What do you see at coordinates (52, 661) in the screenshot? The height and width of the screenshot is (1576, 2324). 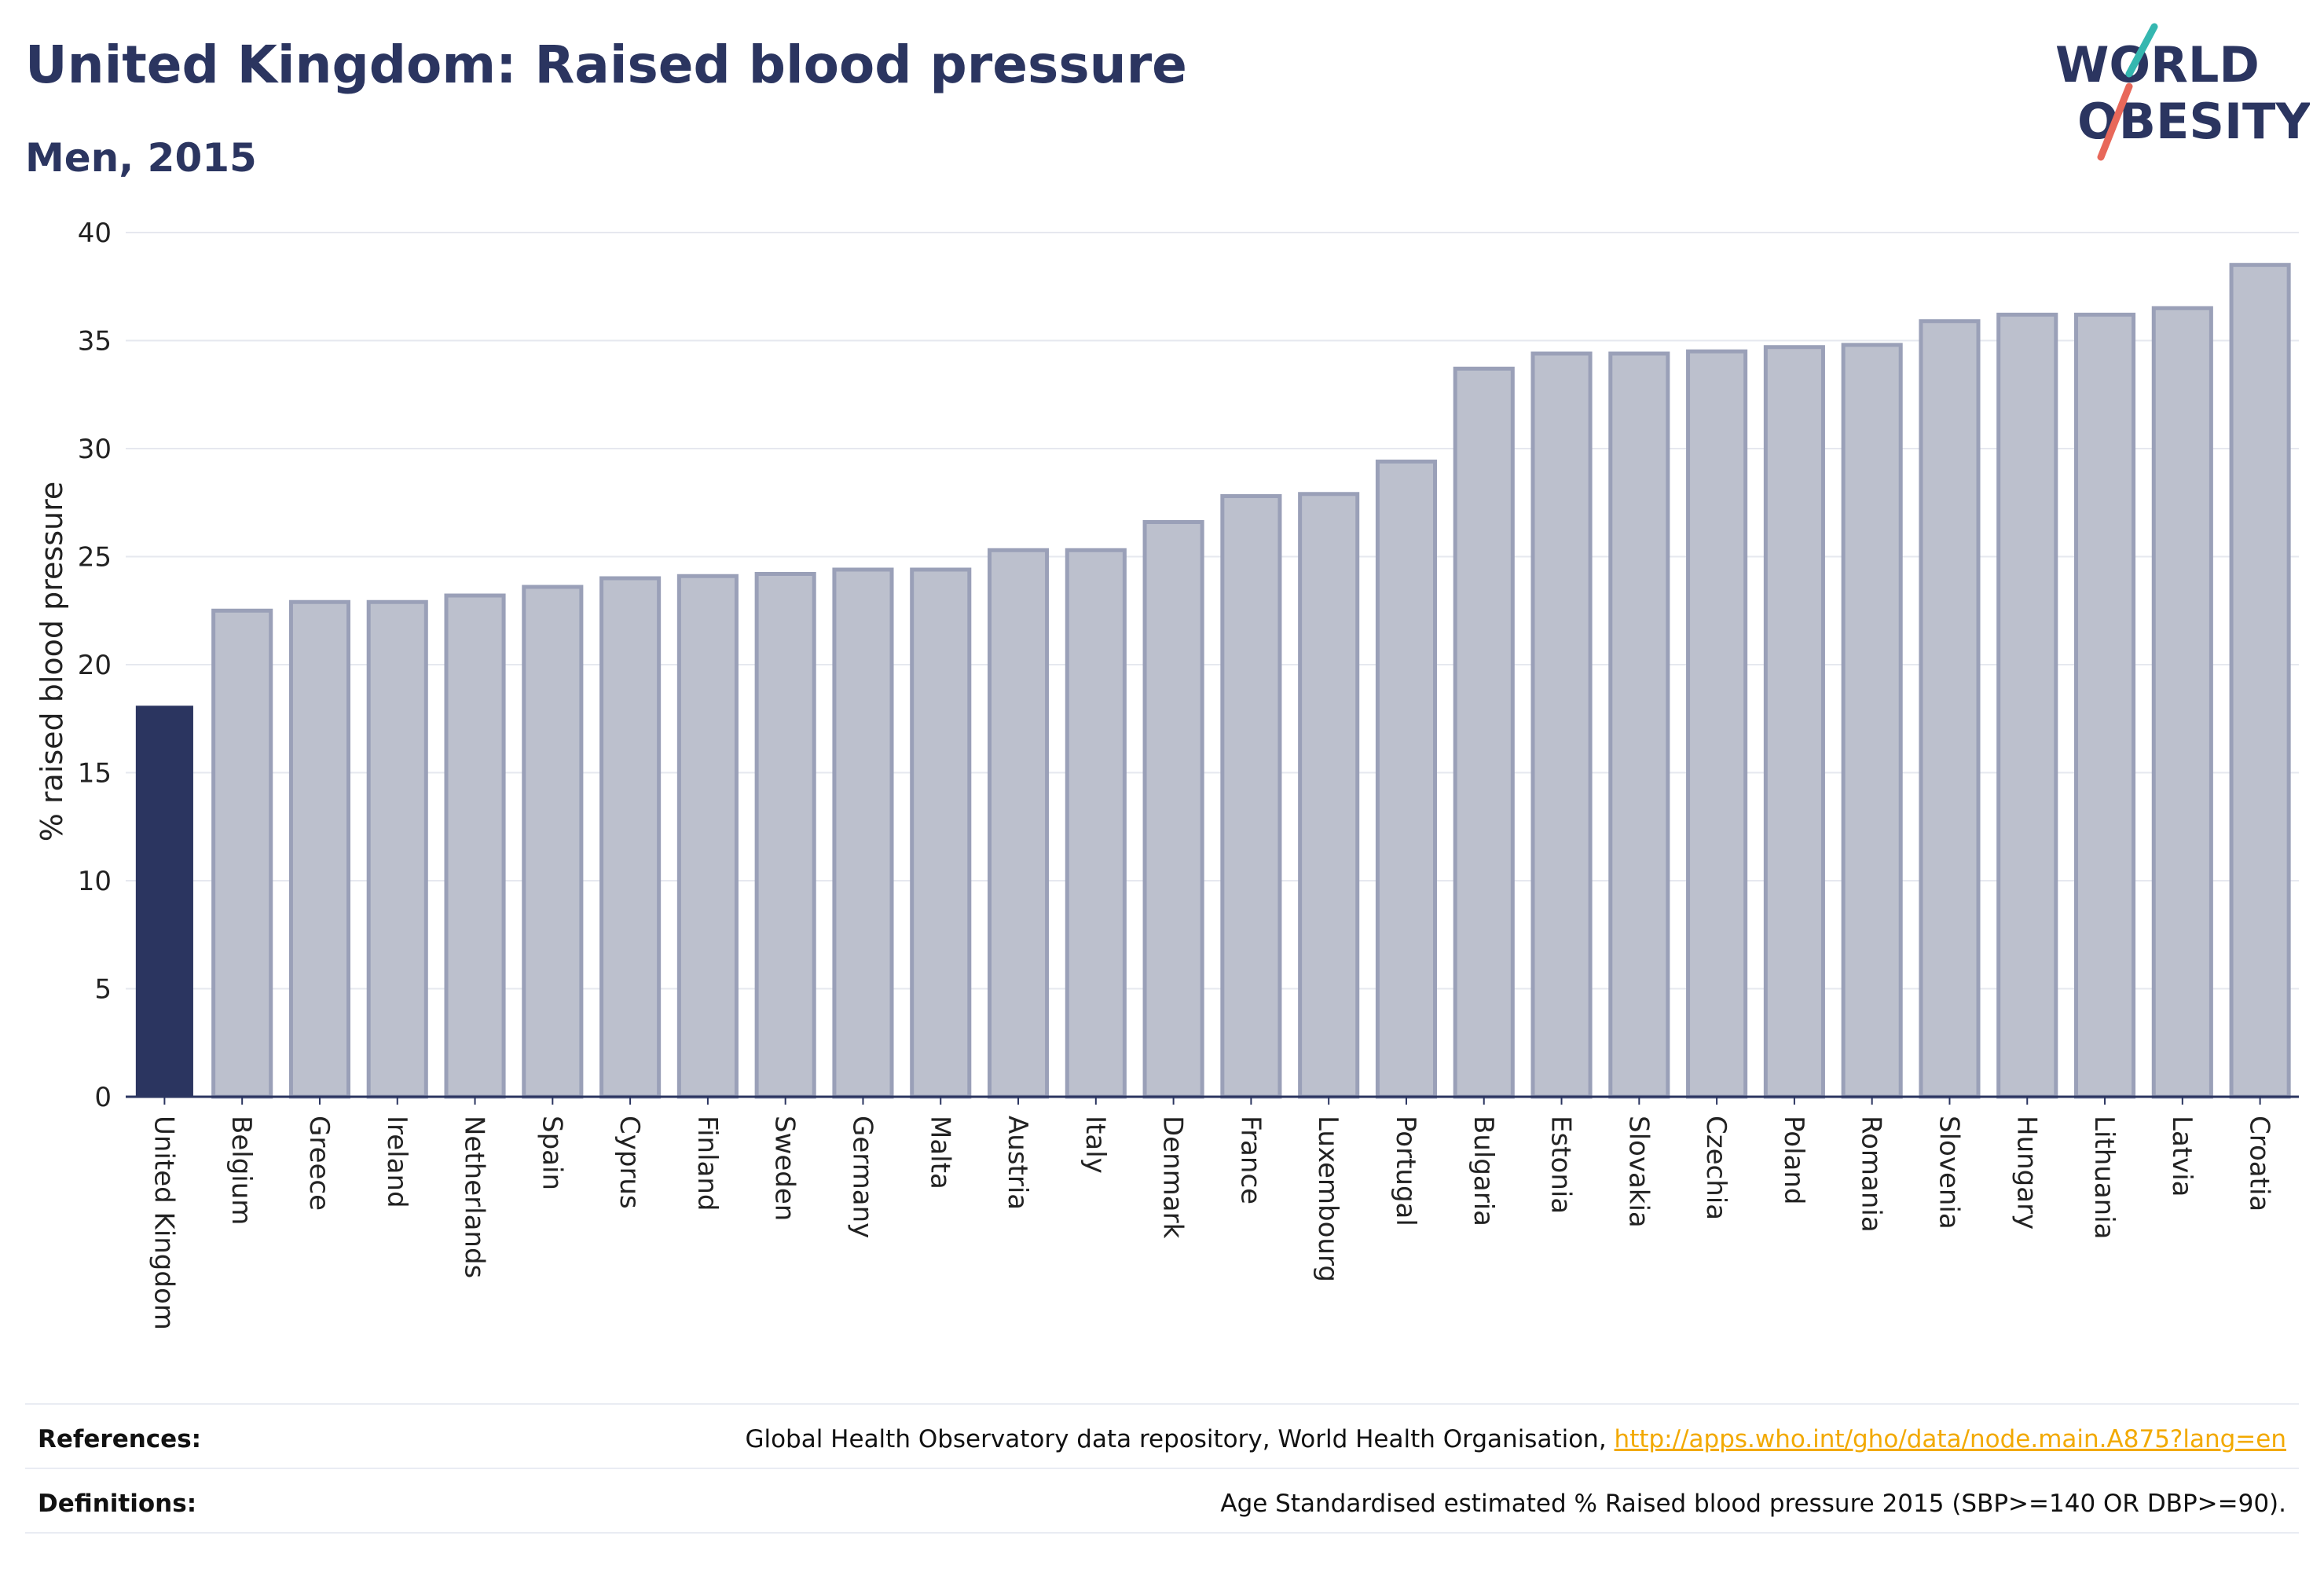 I see `y-axis-label: % raised blood pressure` at bounding box center [52, 661].